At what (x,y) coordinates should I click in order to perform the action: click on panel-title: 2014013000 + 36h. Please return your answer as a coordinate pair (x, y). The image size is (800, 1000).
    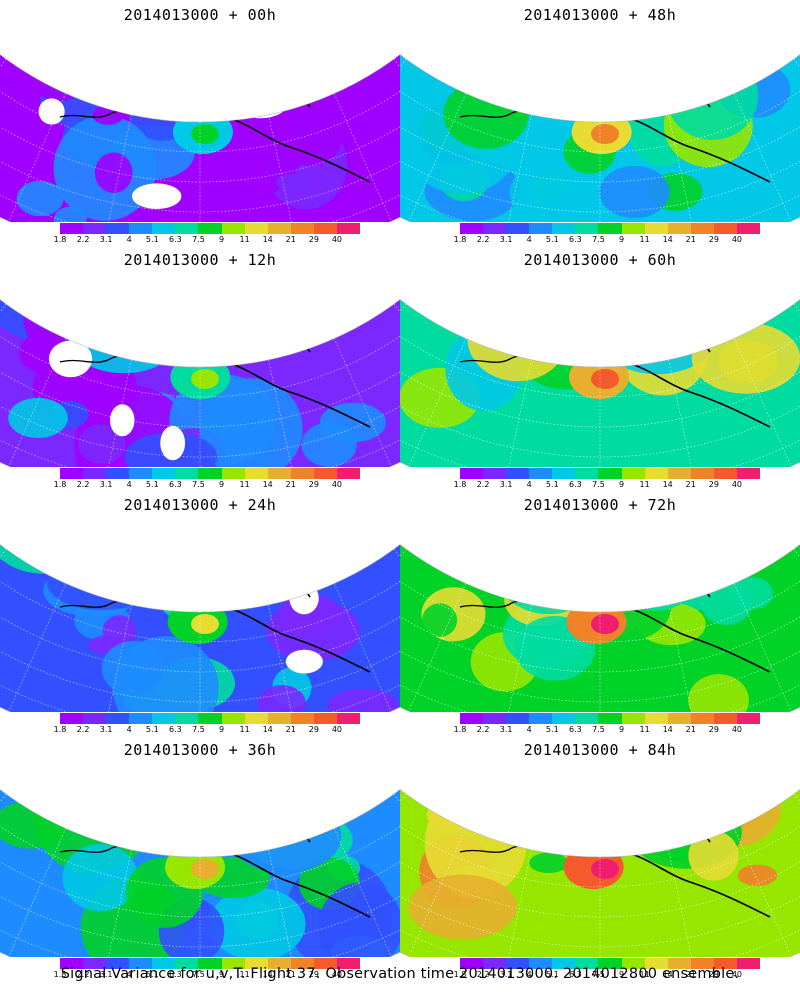
    Looking at the image, I should click on (200, 750).